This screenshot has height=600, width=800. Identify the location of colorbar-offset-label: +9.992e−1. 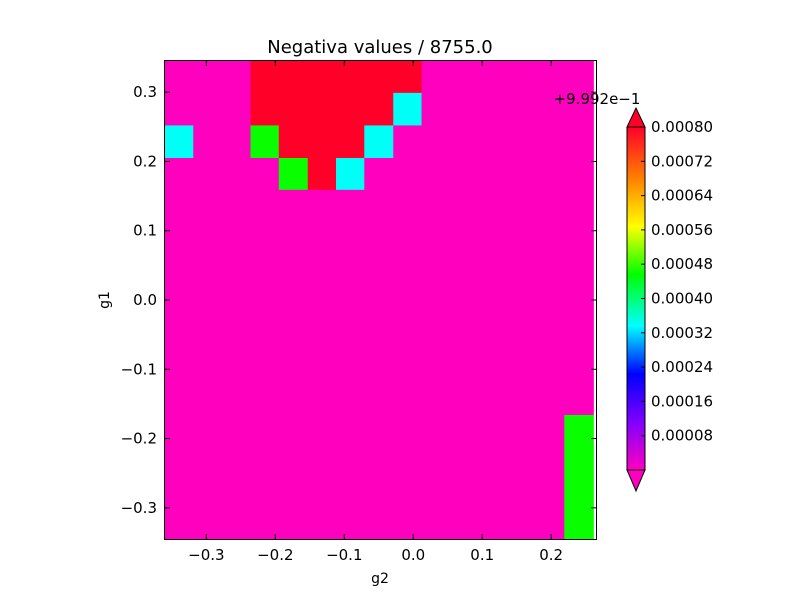
(597, 99).